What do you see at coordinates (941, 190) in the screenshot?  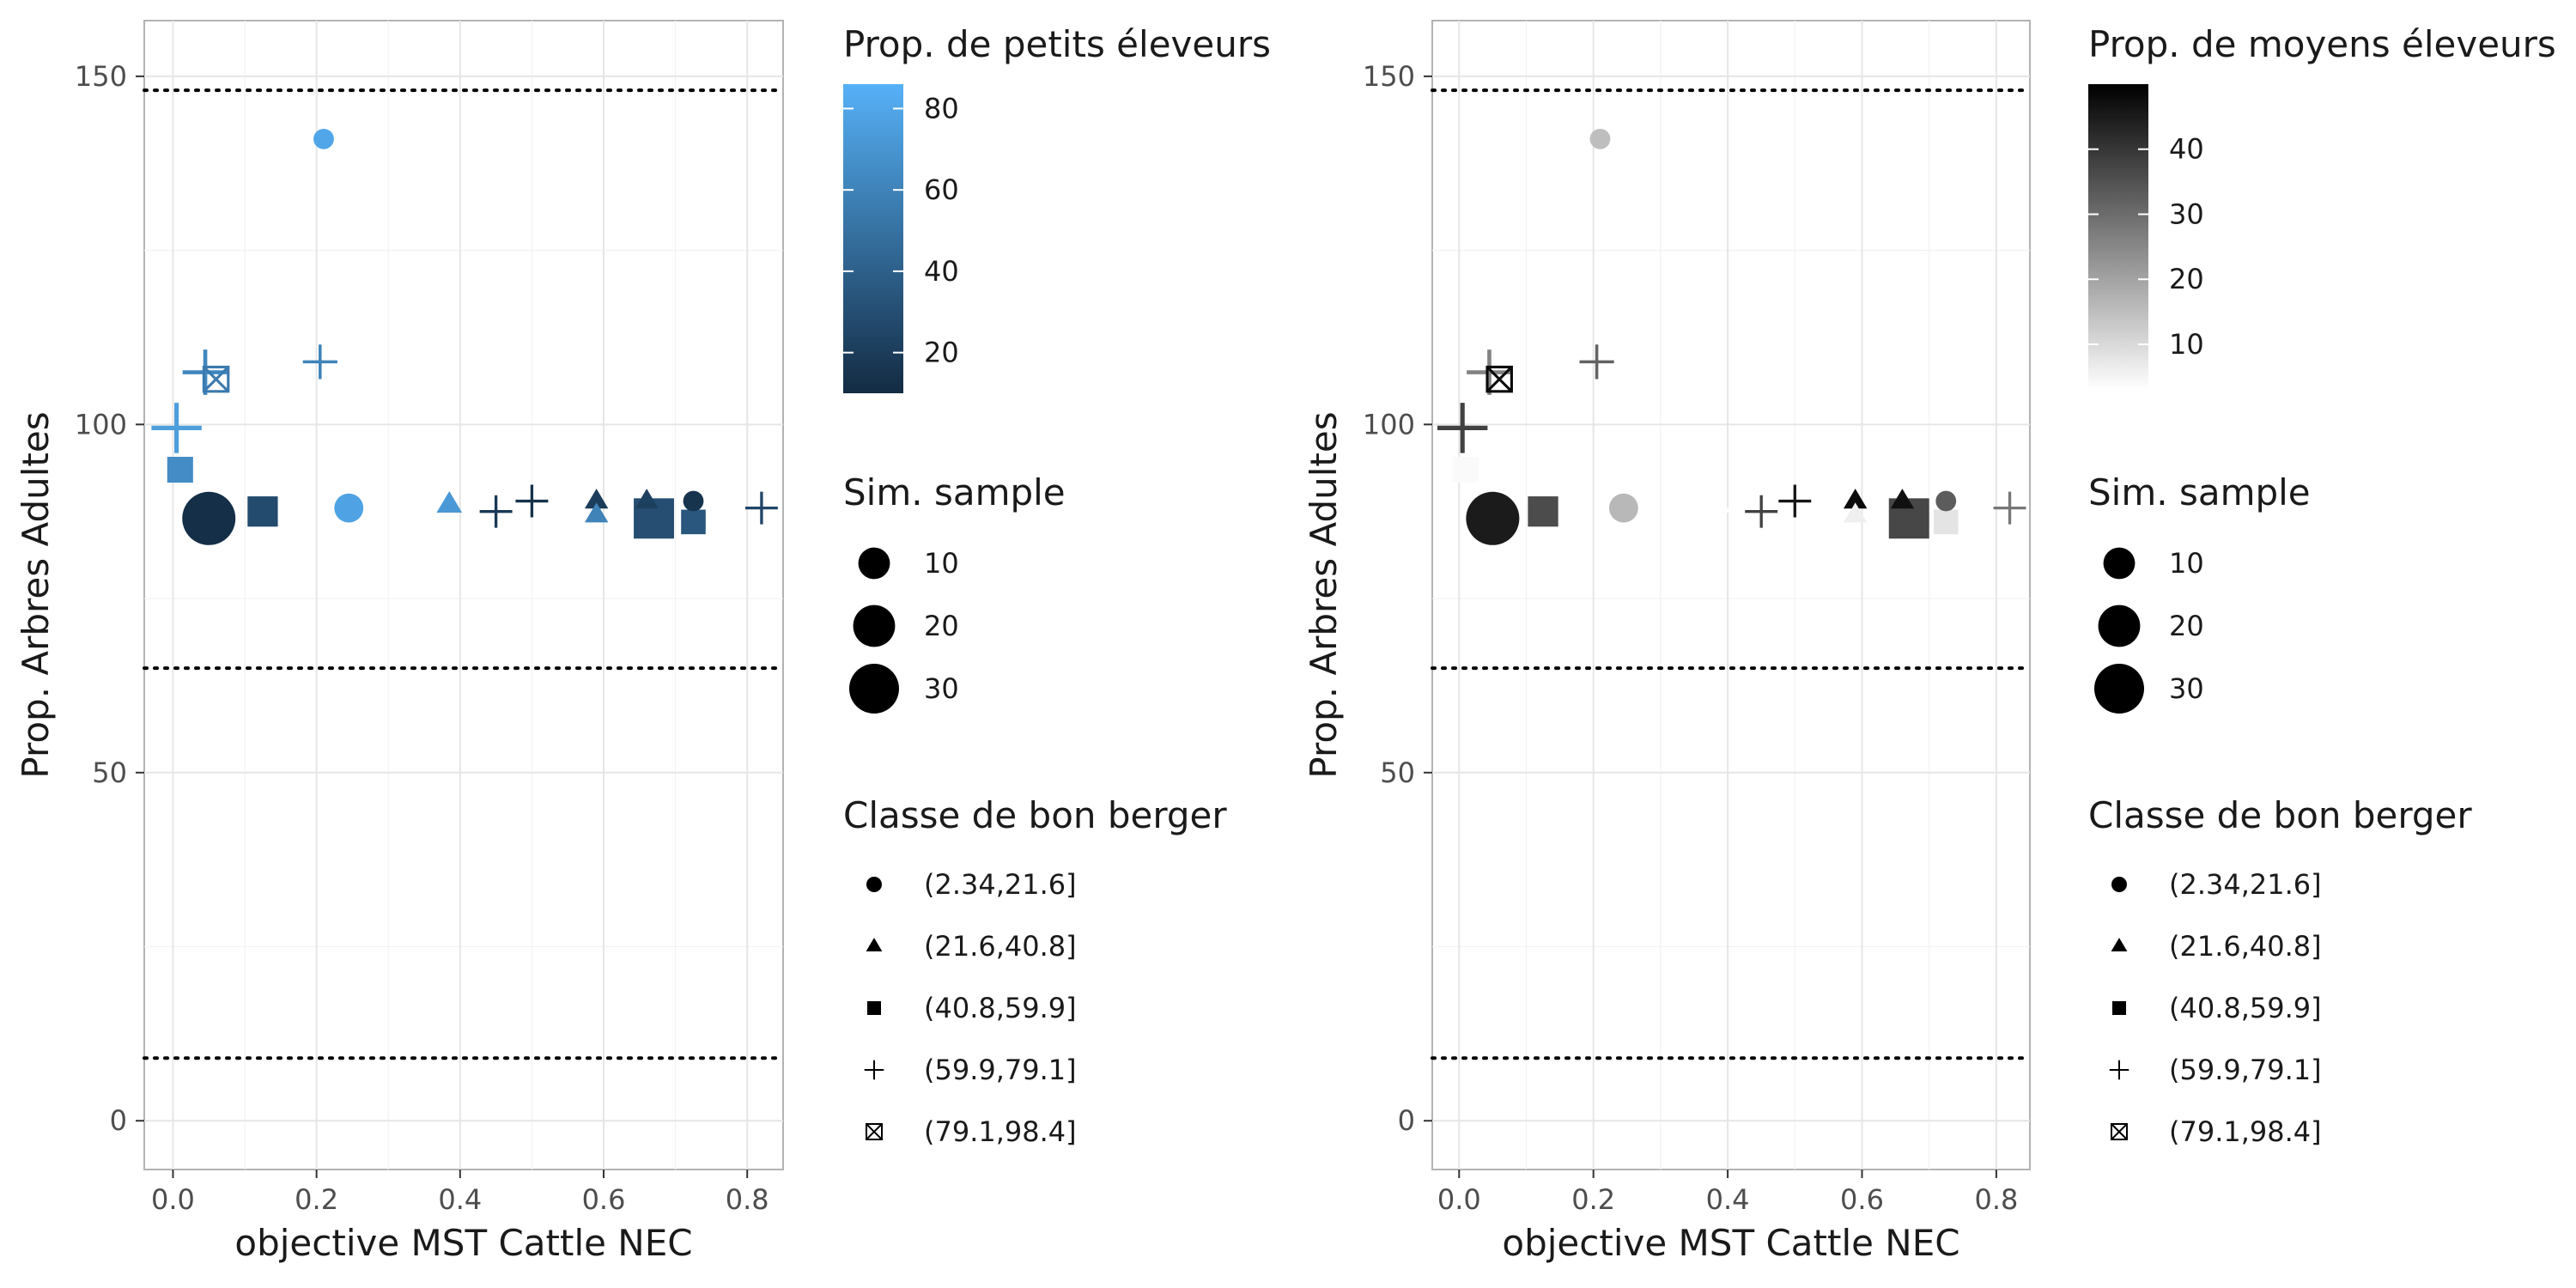 I see `colorbar-tick-label: 60` at bounding box center [941, 190].